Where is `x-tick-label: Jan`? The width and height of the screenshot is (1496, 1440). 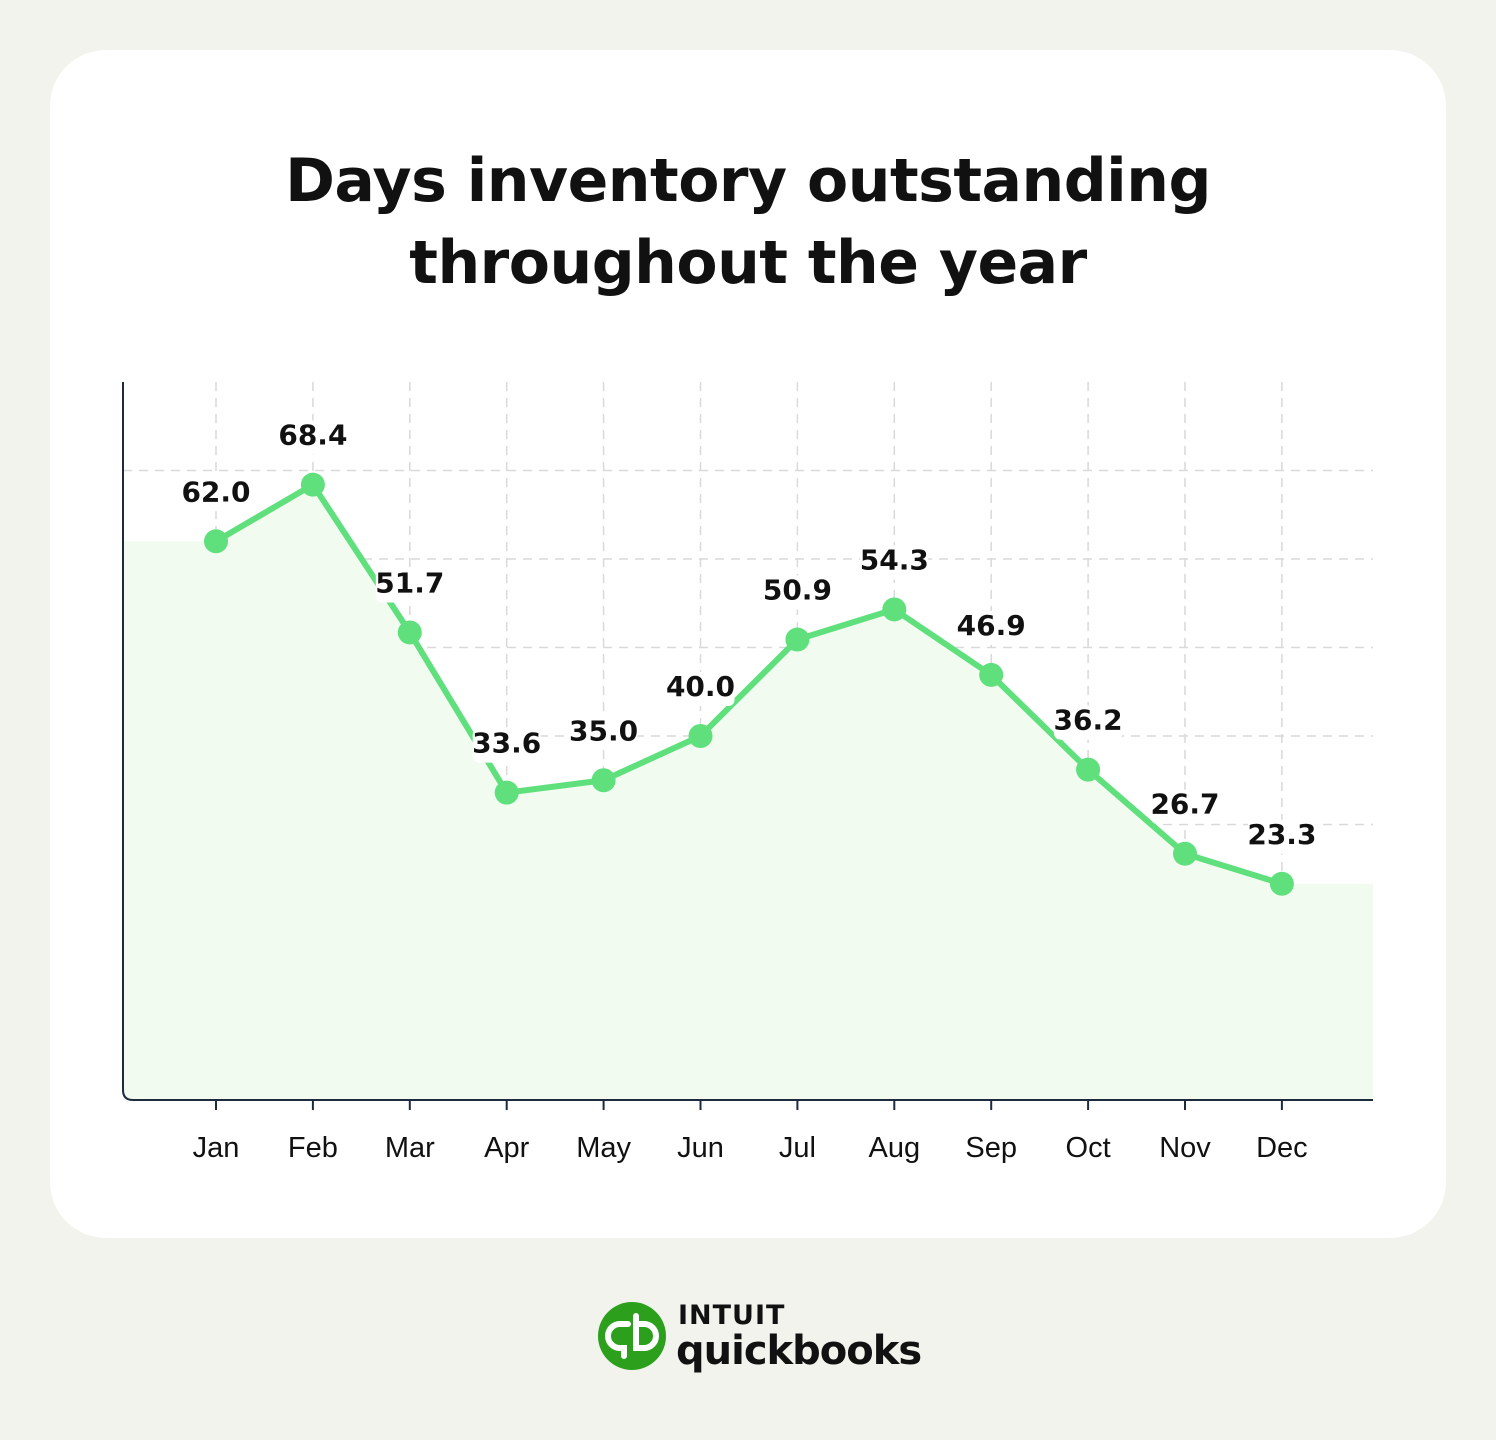
x-tick-label: Jan is located at coordinates (216, 1148).